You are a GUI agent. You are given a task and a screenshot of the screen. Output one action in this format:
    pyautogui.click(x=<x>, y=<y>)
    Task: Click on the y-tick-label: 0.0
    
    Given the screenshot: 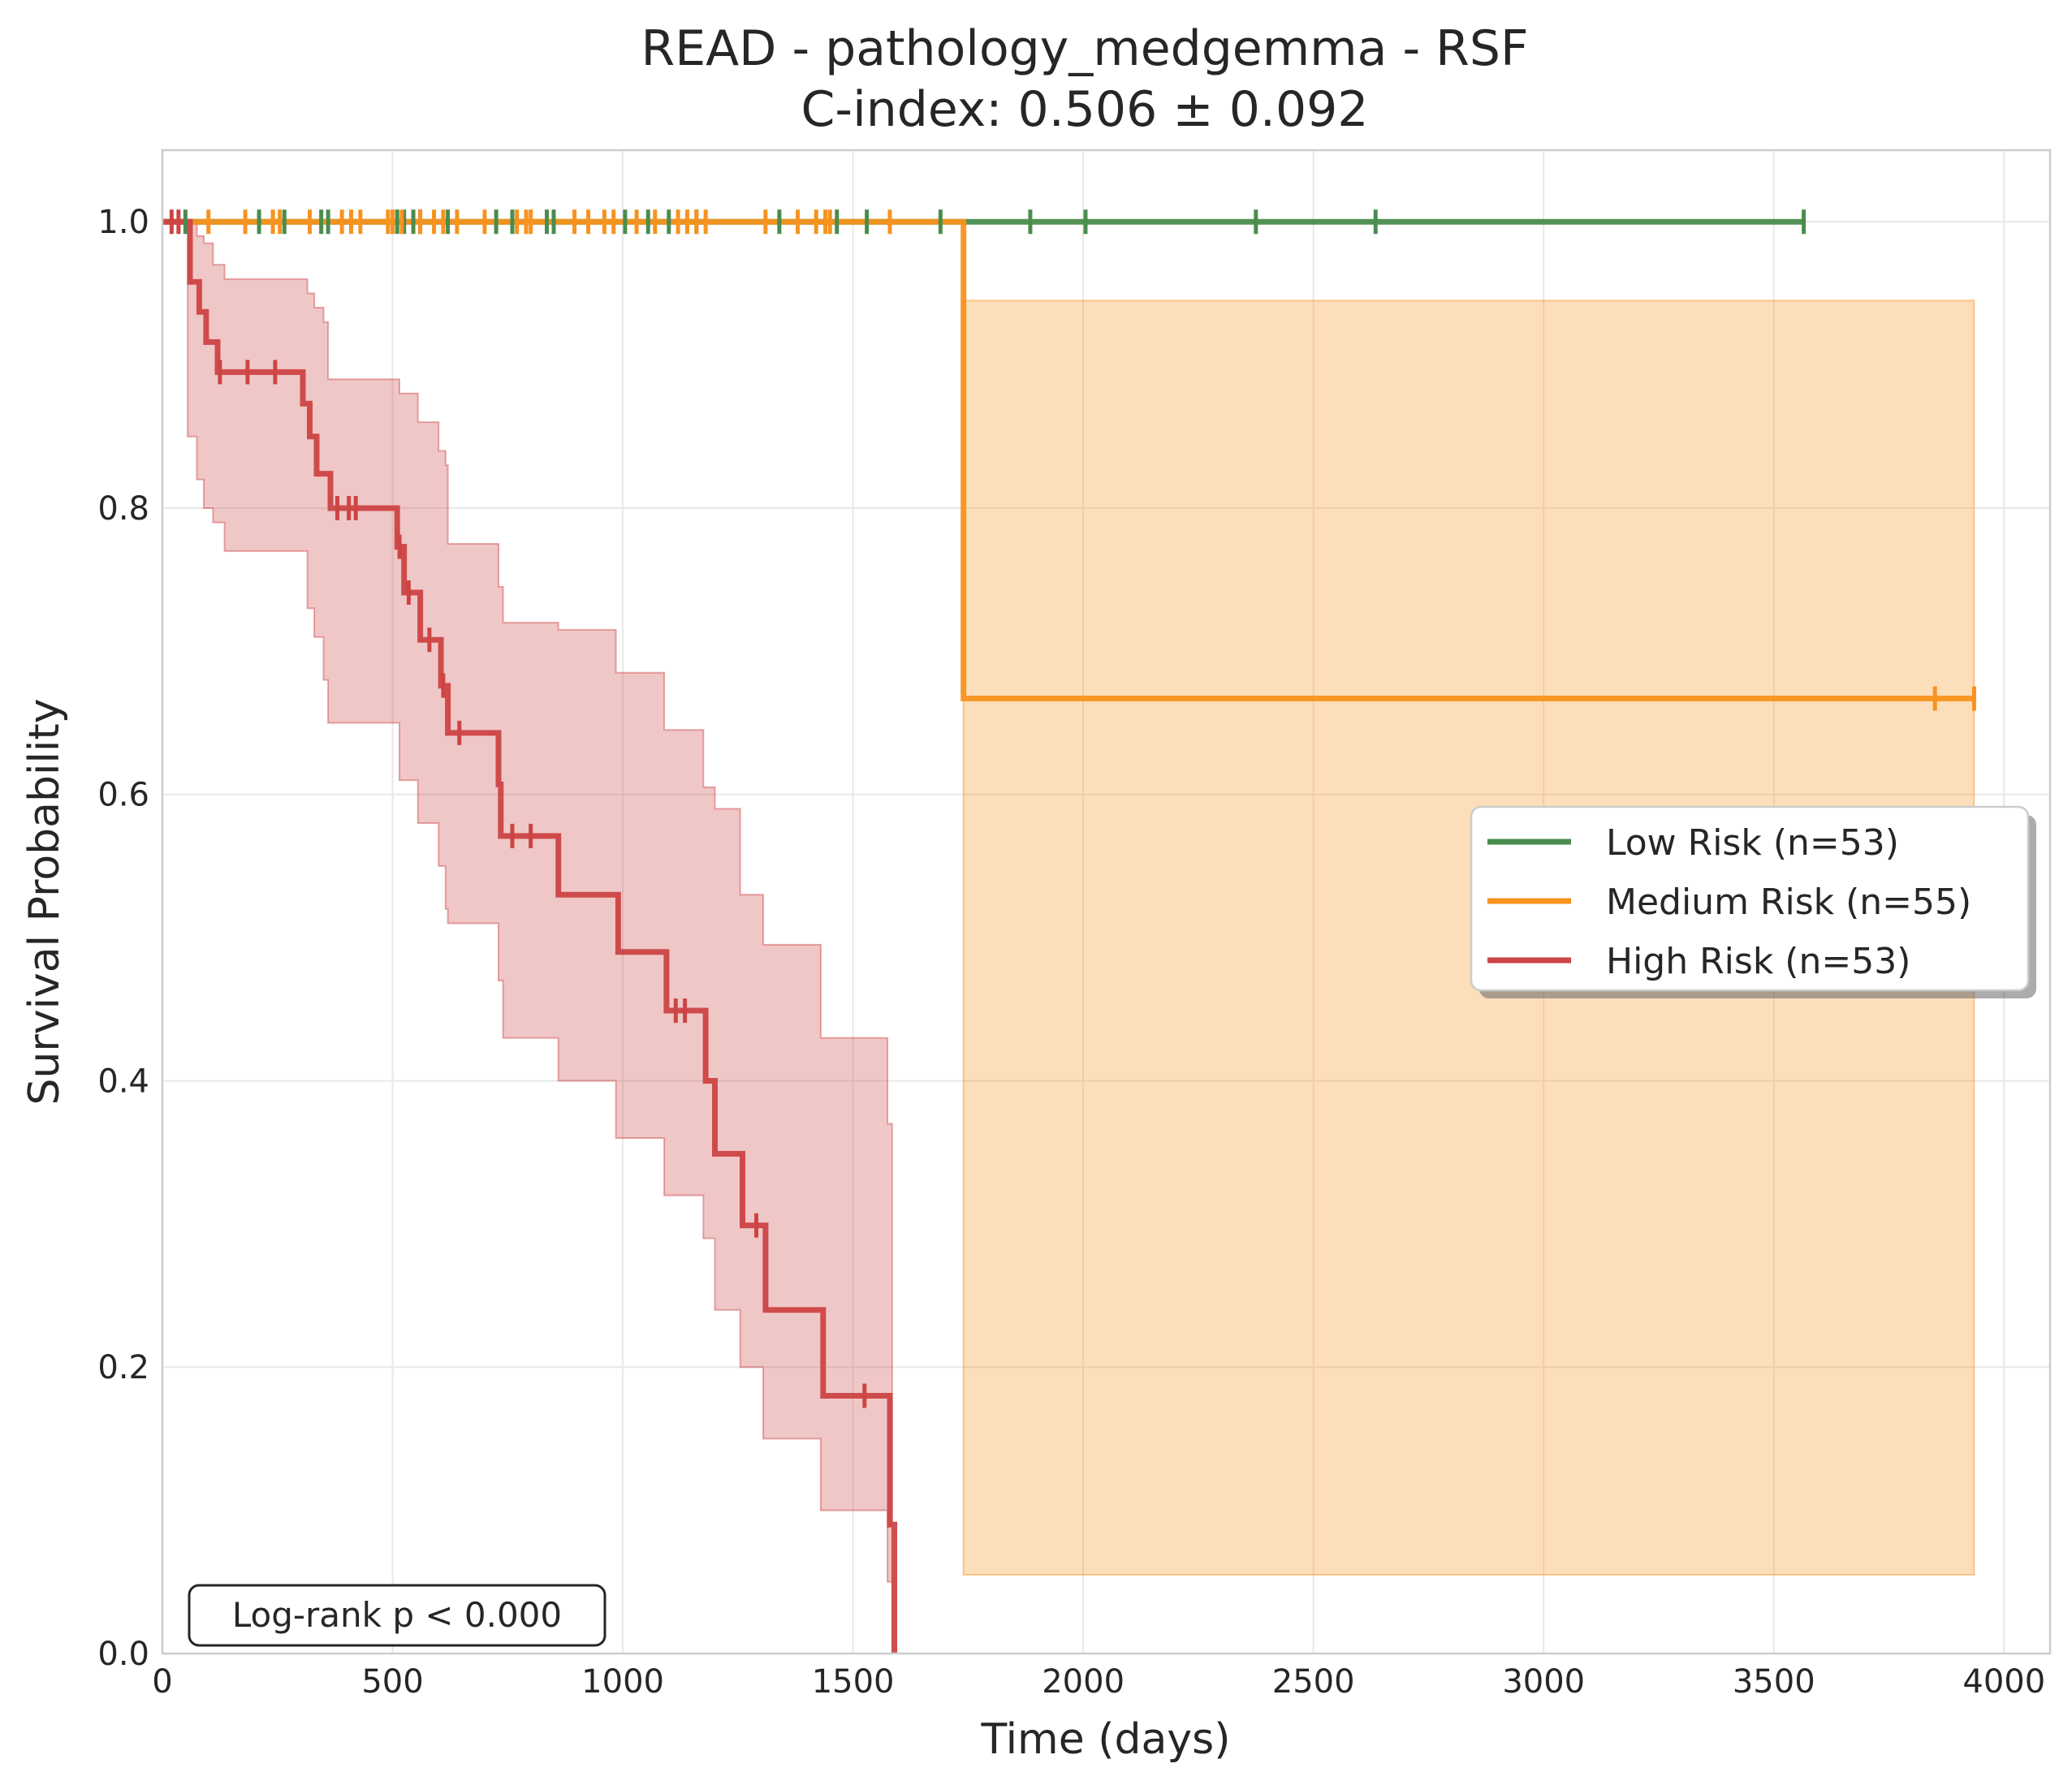 What is the action you would take?
    pyautogui.click(x=123, y=1655)
    